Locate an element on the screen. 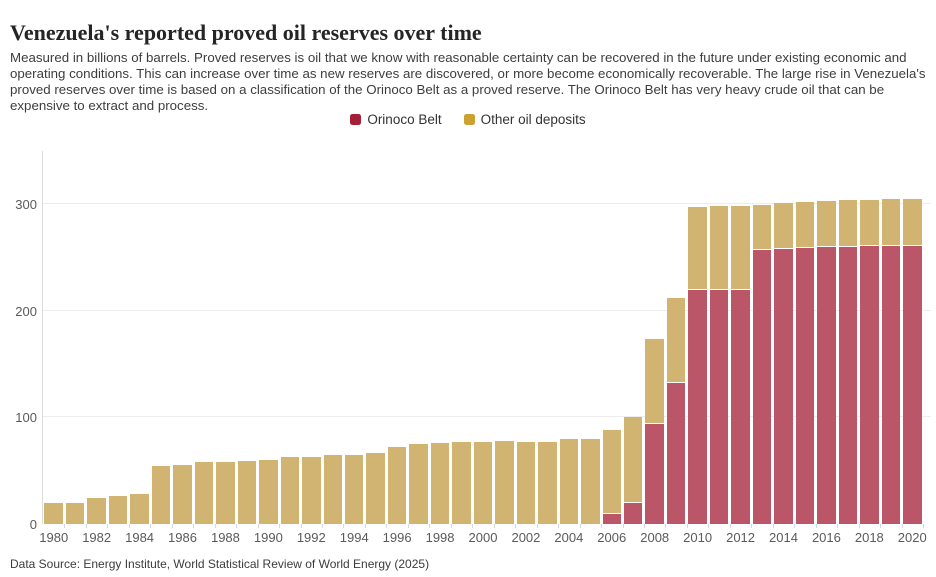 The width and height of the screenshot is (936, 577). segment-other-oil-deposits-2000 is located at coordinates (483, 483).